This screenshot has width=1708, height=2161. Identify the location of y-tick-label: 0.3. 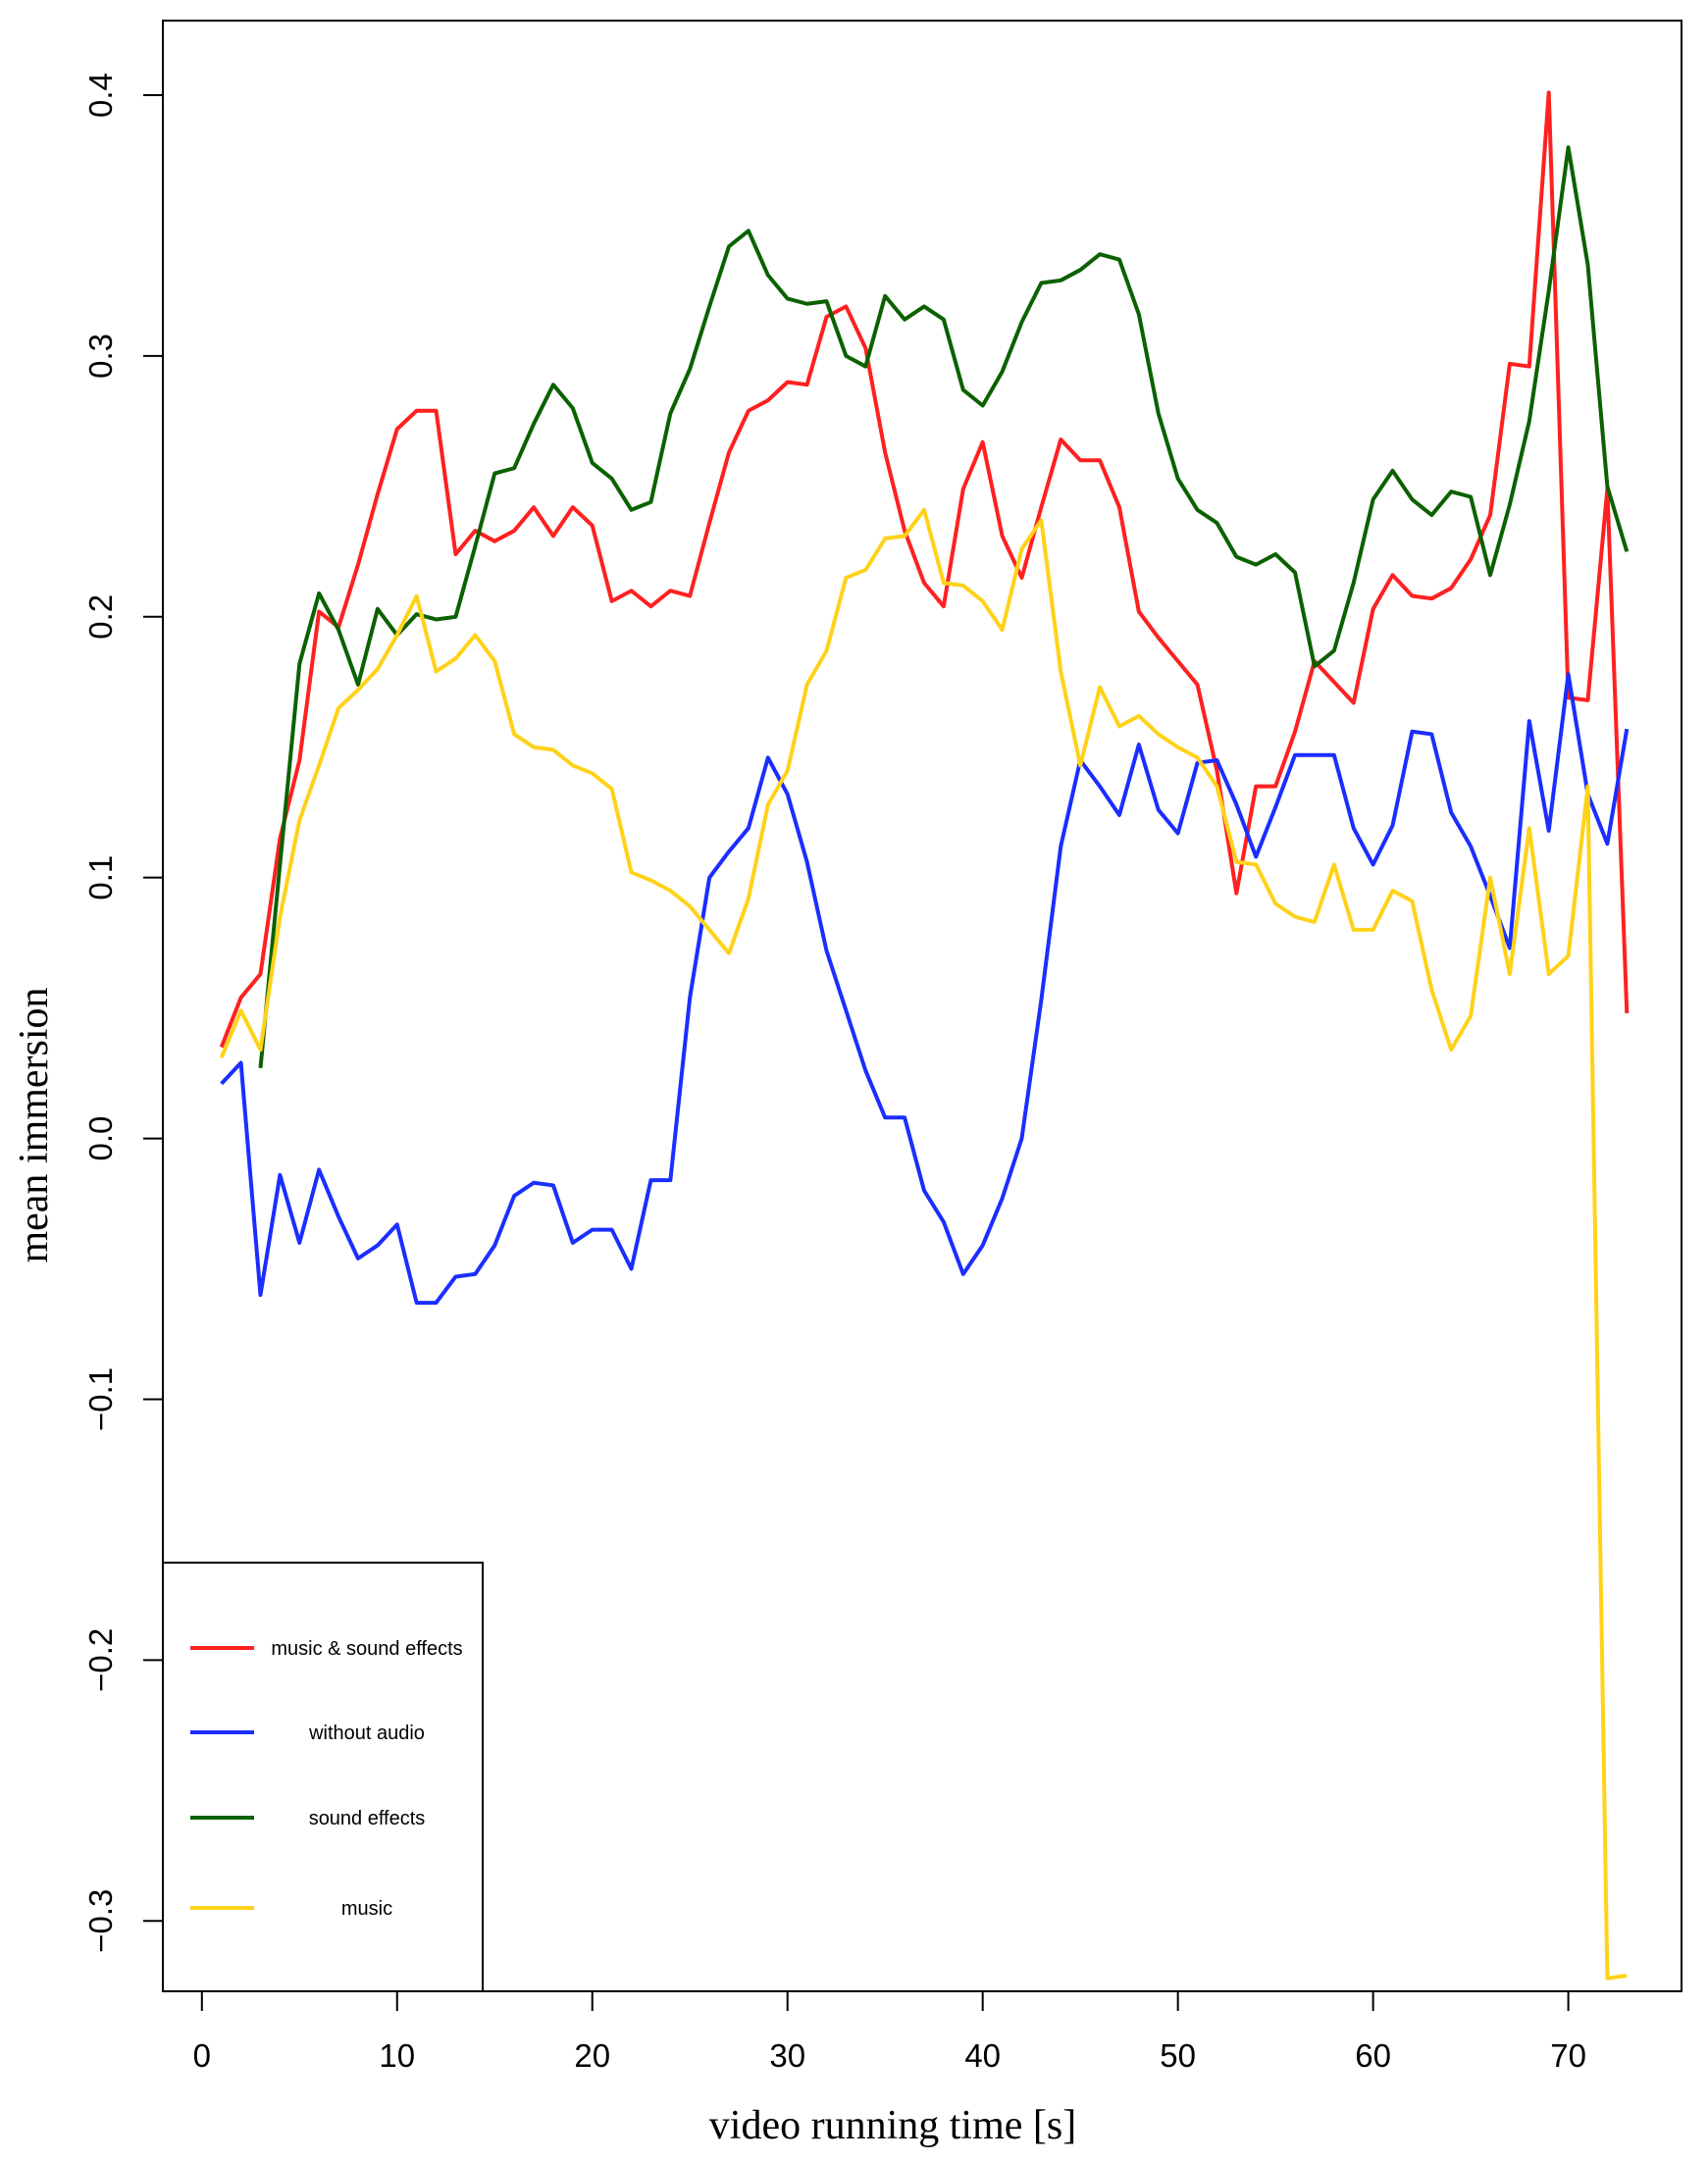
(100, 356).